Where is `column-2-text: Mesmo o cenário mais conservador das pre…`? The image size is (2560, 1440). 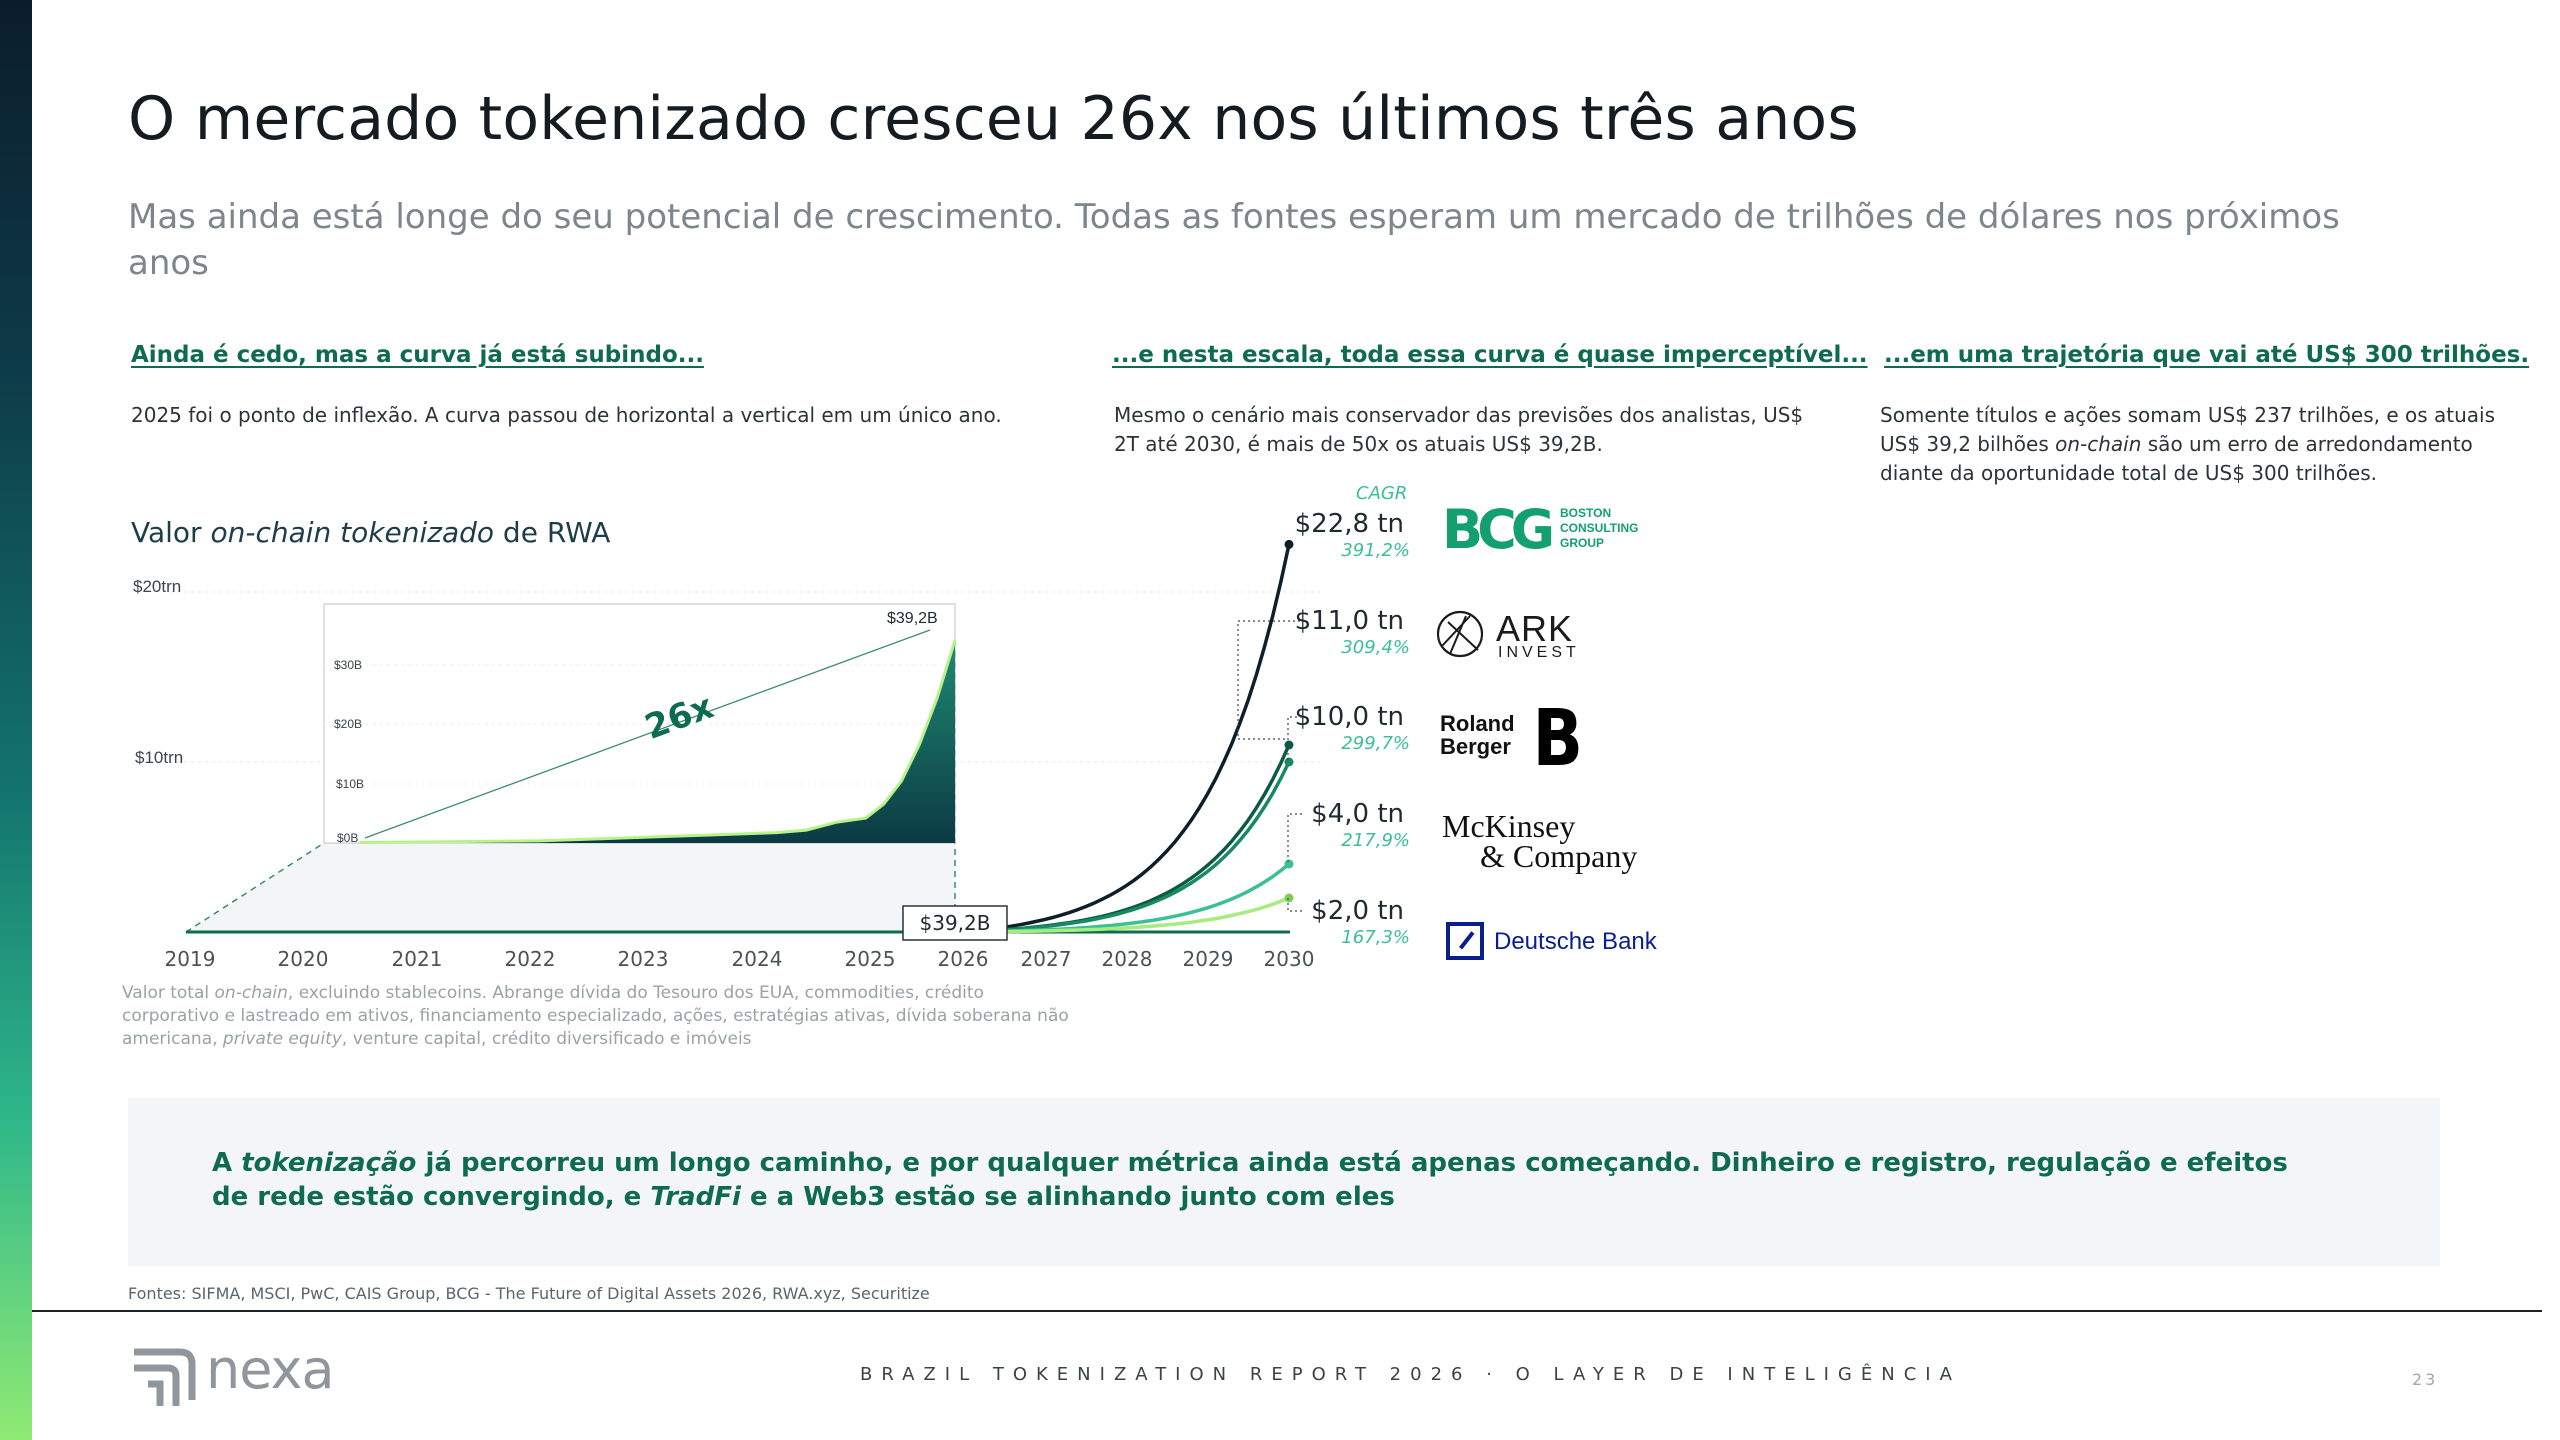 column-2-text: Mesmo o cenário mais conservador das pre… is located at coordinates (1459, 429).